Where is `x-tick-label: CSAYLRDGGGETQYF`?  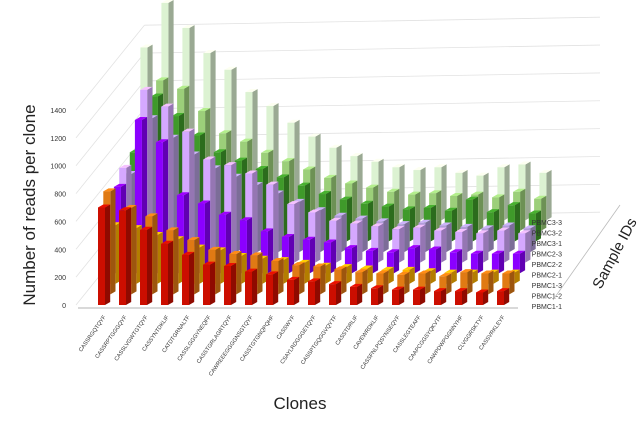
x-tick-label: CSAYLRDGGGETQYF is located at coordinates (299, 339).